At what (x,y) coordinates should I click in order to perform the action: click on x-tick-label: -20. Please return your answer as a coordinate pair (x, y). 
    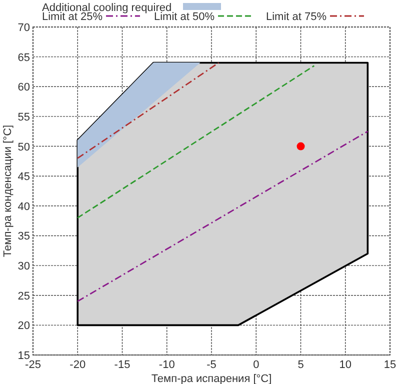
    Looking at the image, I should click on (78, 365).